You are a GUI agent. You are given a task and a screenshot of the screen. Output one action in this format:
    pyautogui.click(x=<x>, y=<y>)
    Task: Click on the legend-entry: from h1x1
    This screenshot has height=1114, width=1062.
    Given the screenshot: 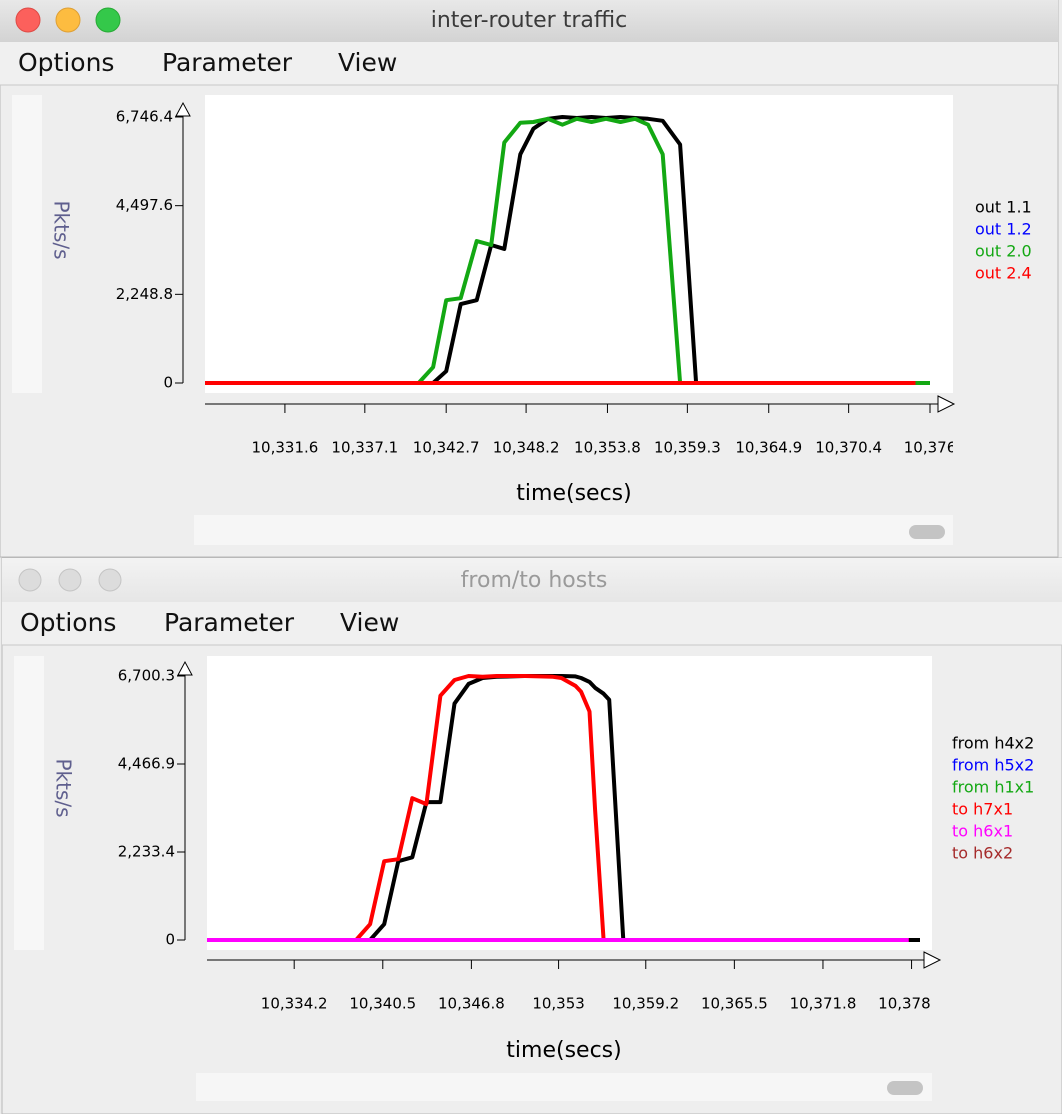 What is the action you would take?
    pyautogui.click(x=993, y=787)
    